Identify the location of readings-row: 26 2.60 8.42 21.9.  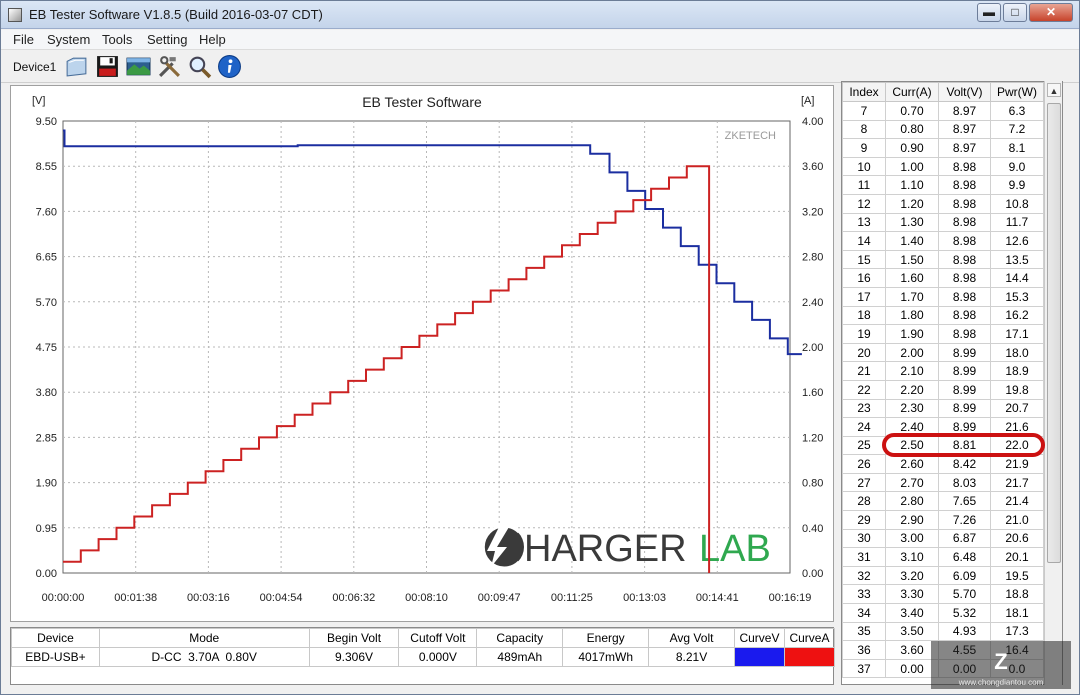
(943, 464).